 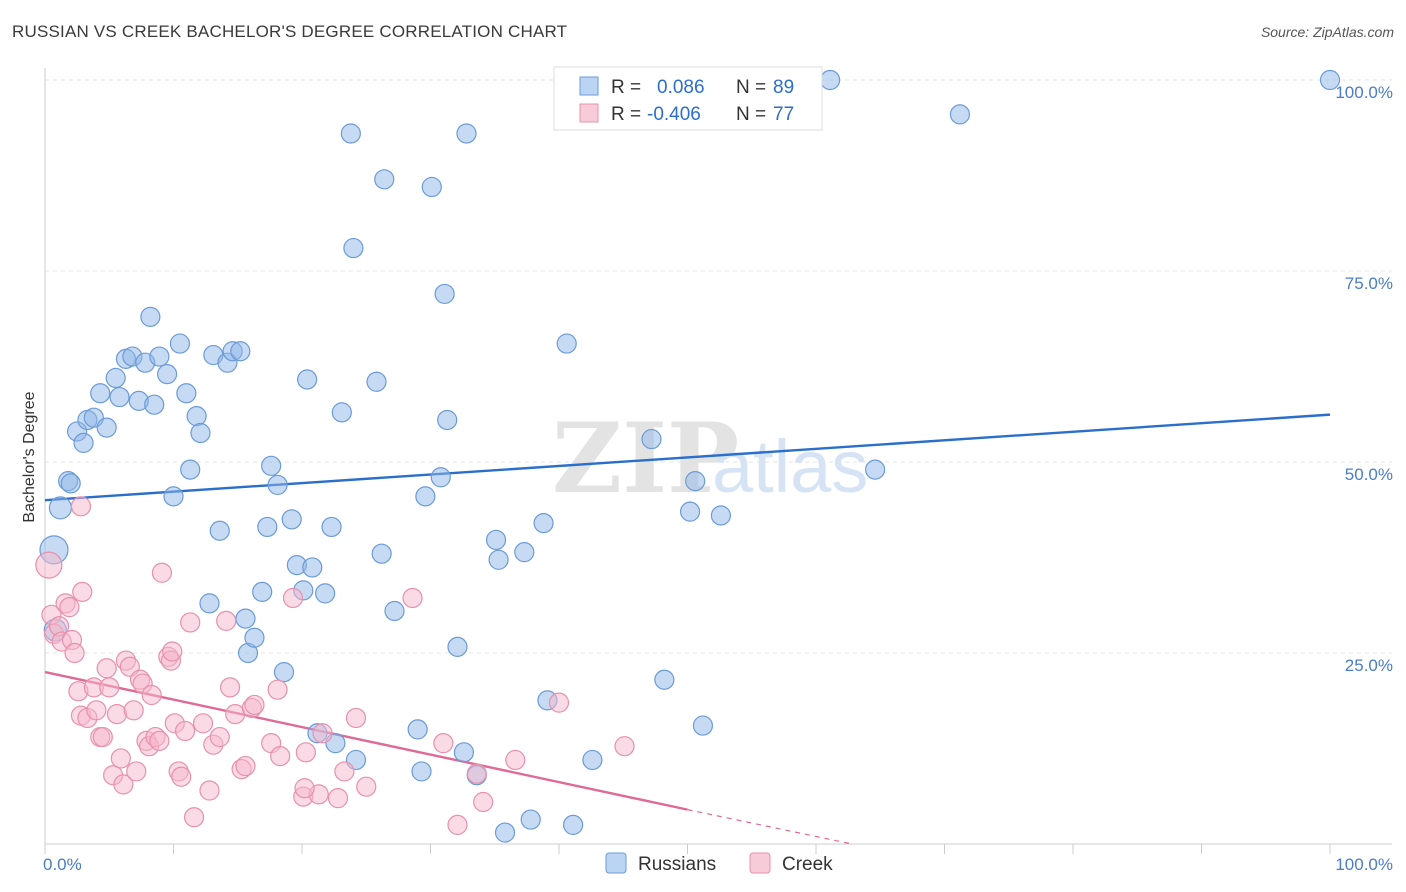 What do you see at coordinates (616, 863) in the screenshot?
I see `legend-swatch-russians` at bounding box center [616, 863].